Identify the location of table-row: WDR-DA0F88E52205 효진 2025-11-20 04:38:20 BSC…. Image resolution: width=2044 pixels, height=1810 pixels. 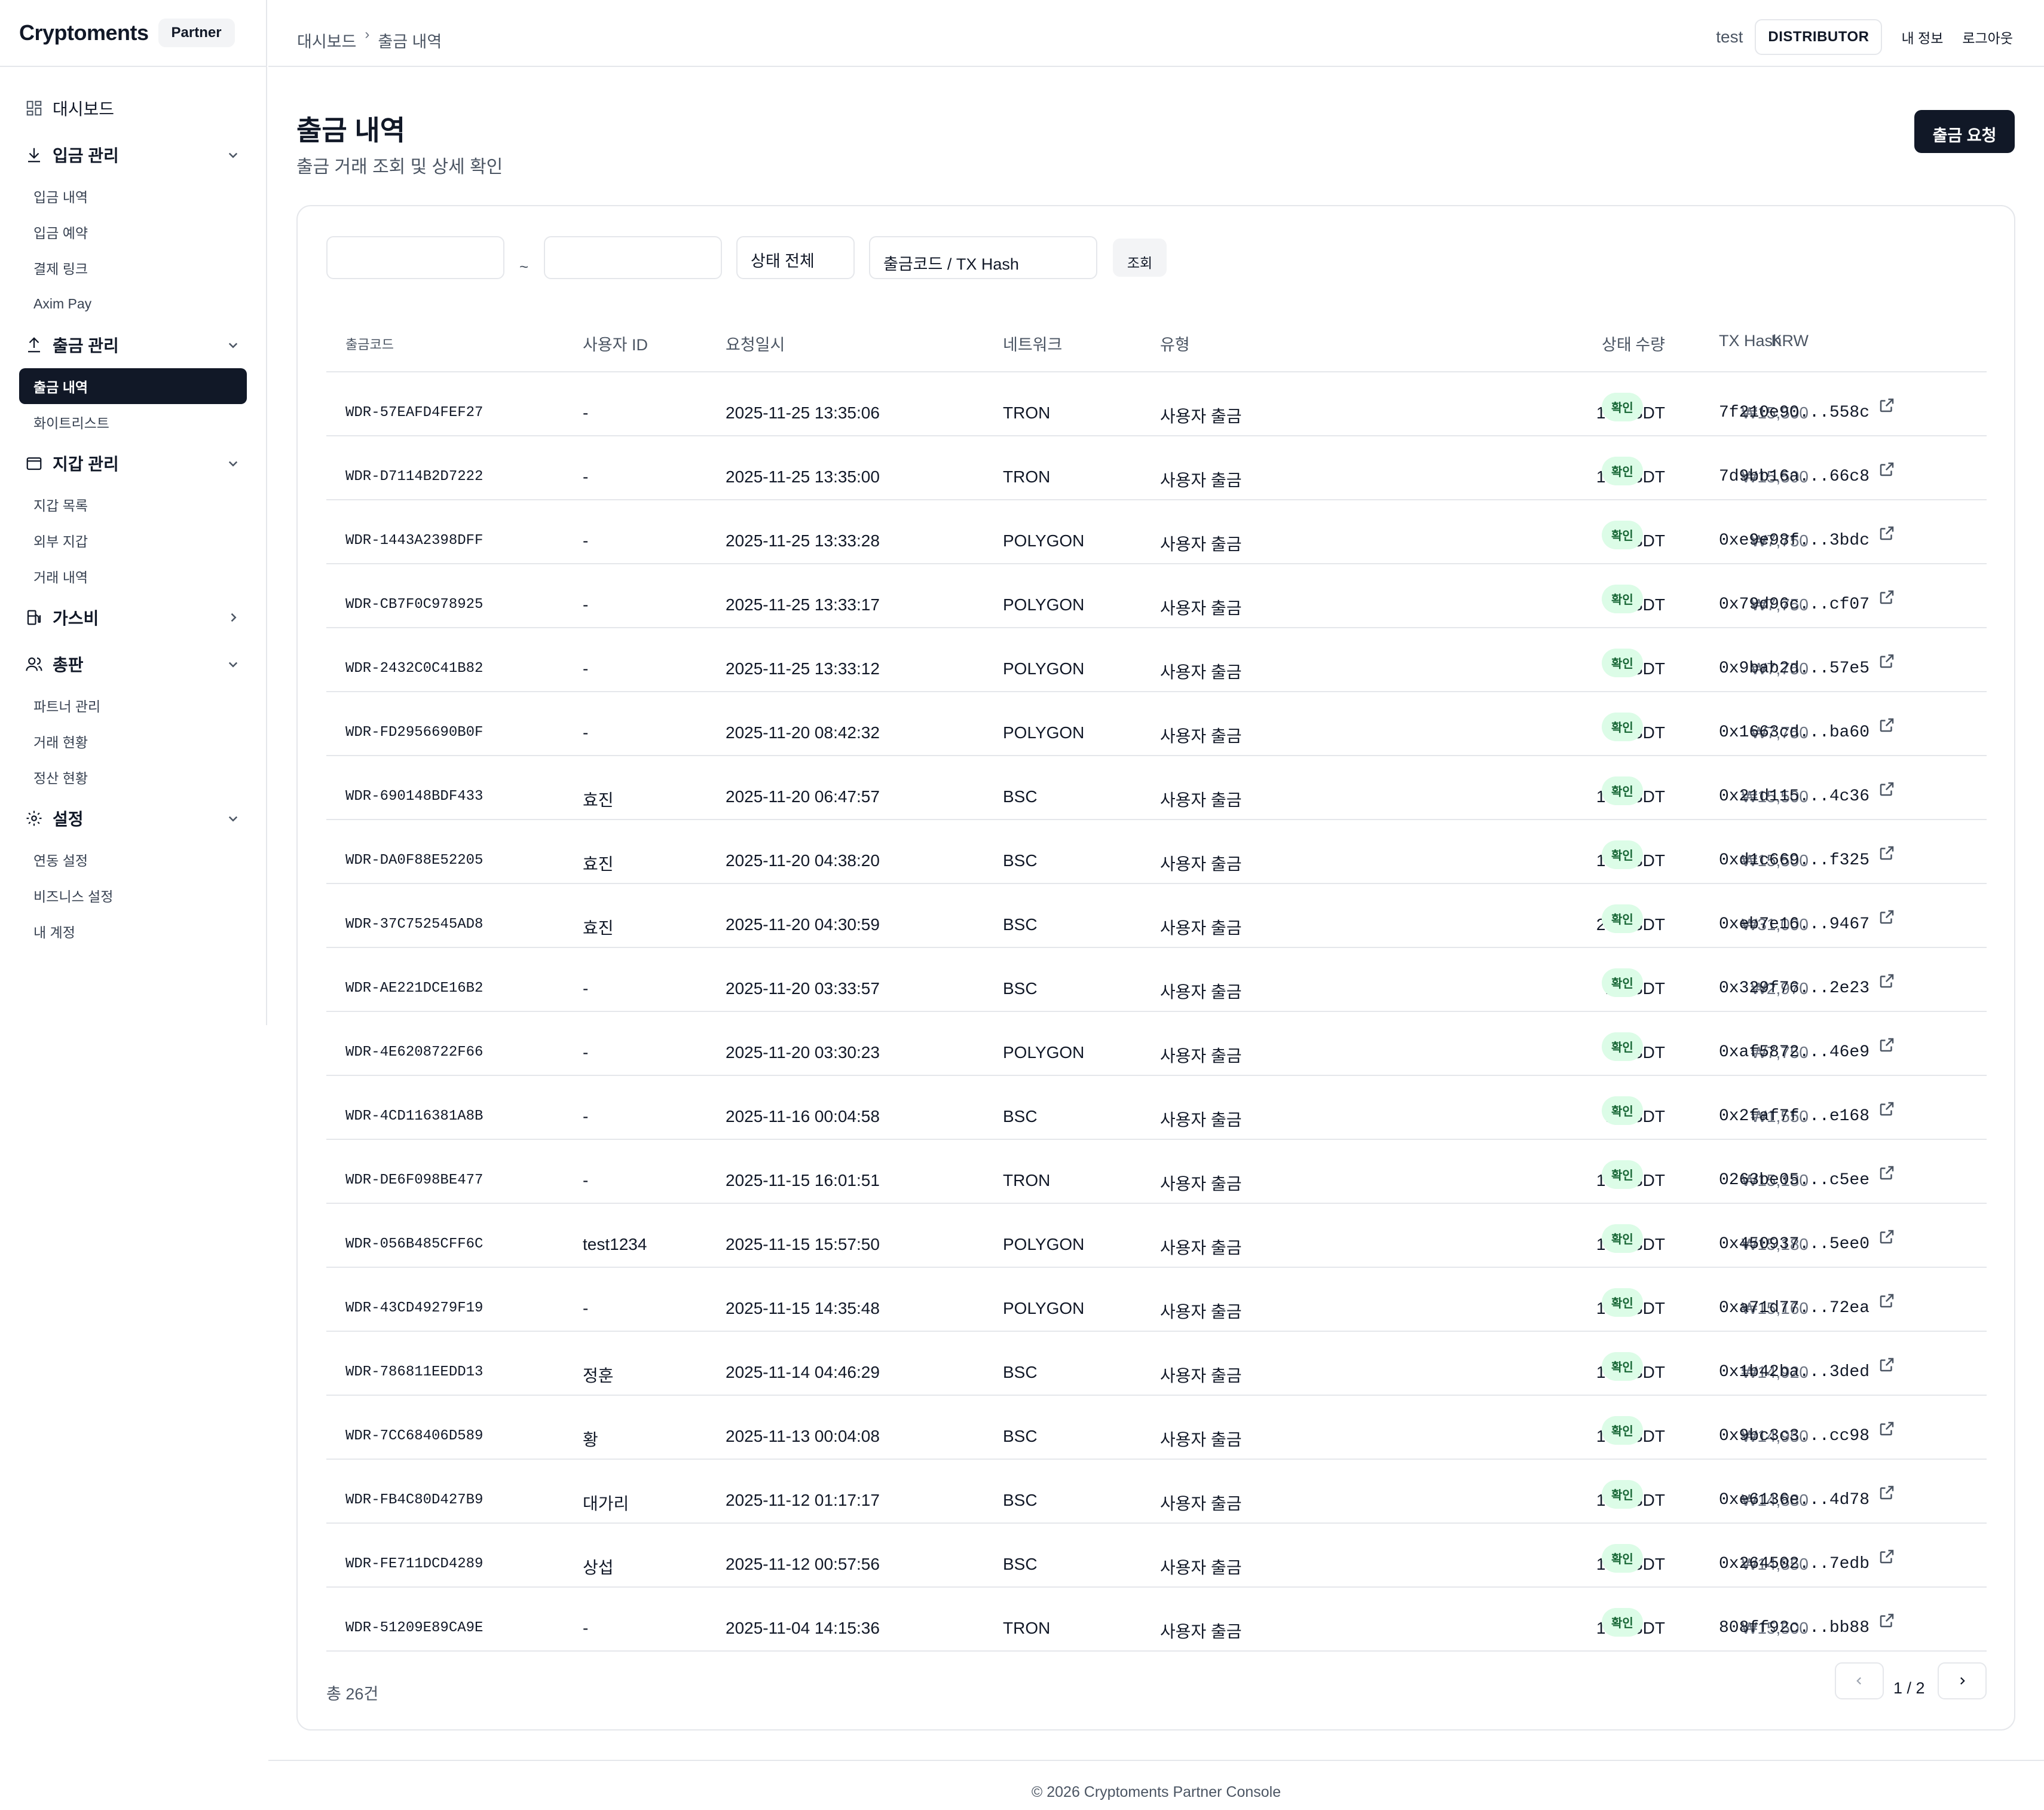
(1156, 852).